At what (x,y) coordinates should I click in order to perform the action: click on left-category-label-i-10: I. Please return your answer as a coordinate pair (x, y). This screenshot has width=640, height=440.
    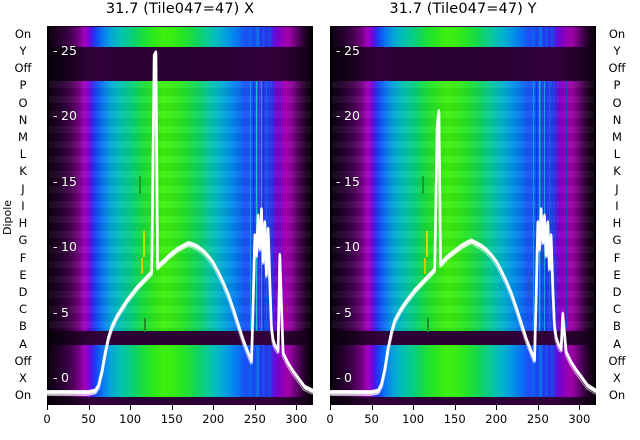
    Looking at the image, I should click on (23, 205).